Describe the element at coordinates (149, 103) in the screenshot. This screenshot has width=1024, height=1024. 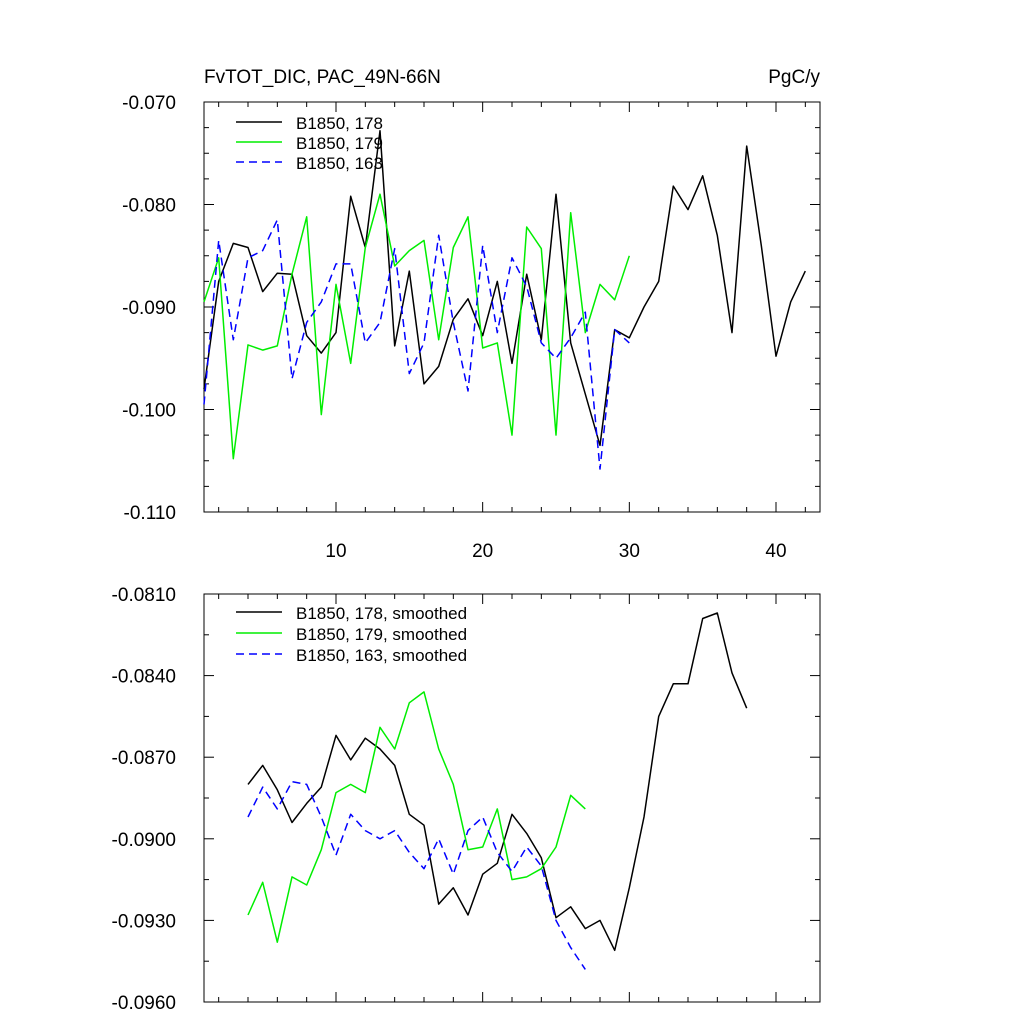
I see `top-y-tick-label: -0.070` at that location.